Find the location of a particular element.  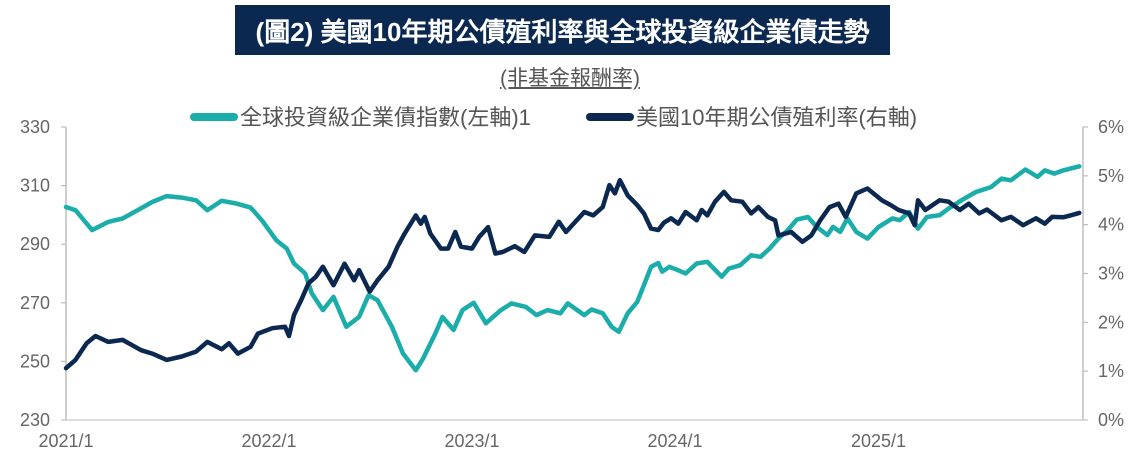

right-axis-tick-label: 0% is located at coordinates (1111, 420).